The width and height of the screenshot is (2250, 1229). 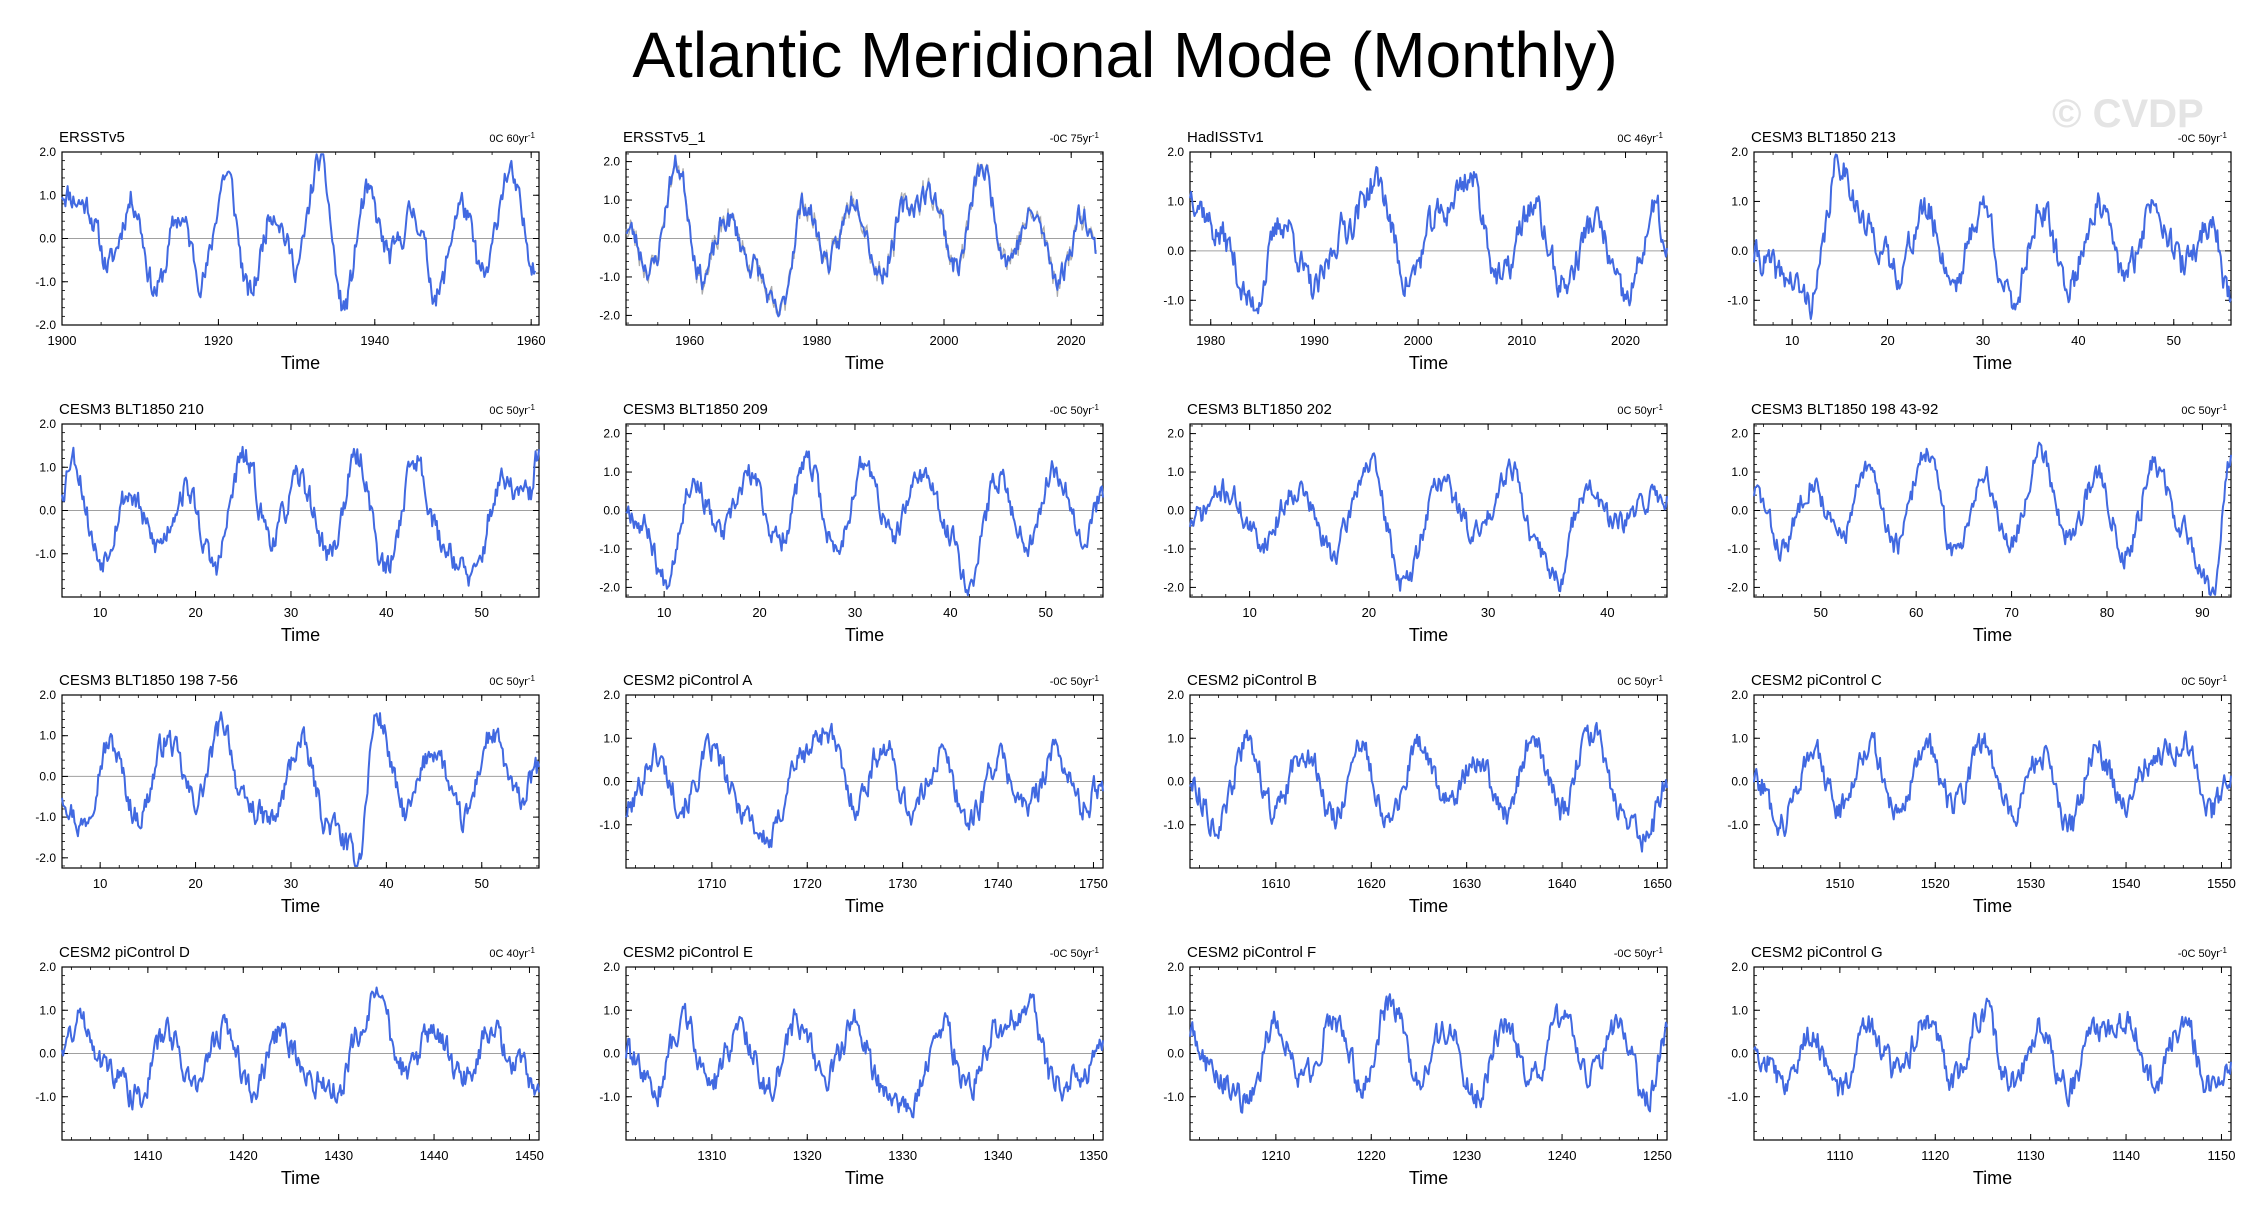 I want to click on x-tick-label: 1900, so click(x=62, y=340).